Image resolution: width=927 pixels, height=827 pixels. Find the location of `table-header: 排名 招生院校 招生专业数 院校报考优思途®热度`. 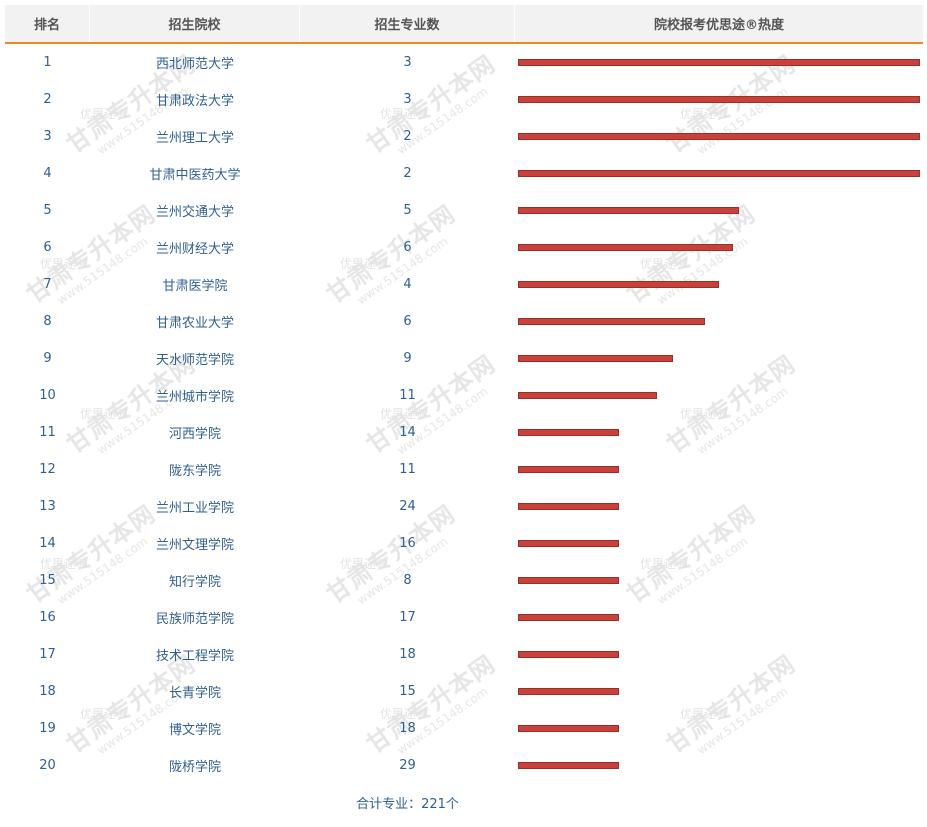

table-header: 排名 招生院校 招生专业数 院校报考优思途®热度 is located at coordinates (464, 23).